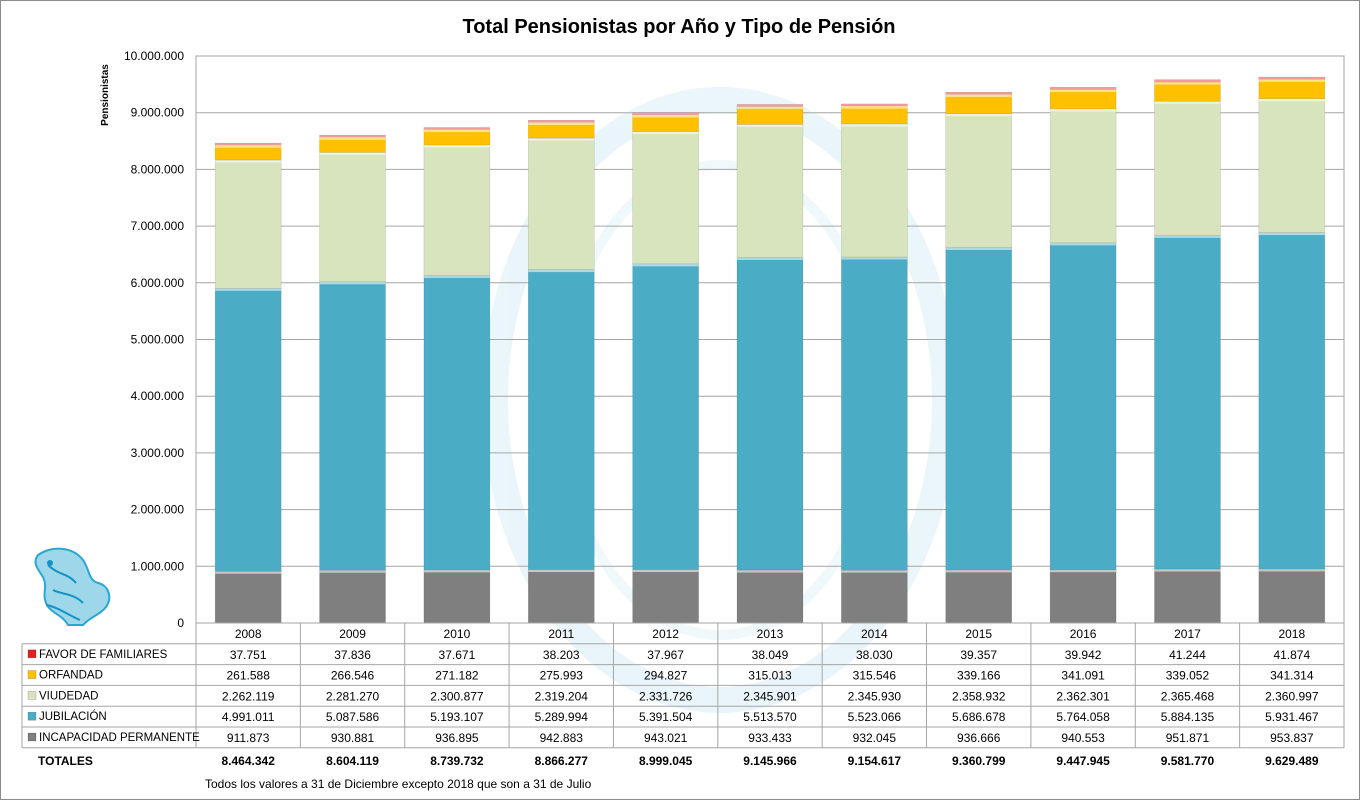  I want to click on table-cell: 2.281.270, so click(353, 696).